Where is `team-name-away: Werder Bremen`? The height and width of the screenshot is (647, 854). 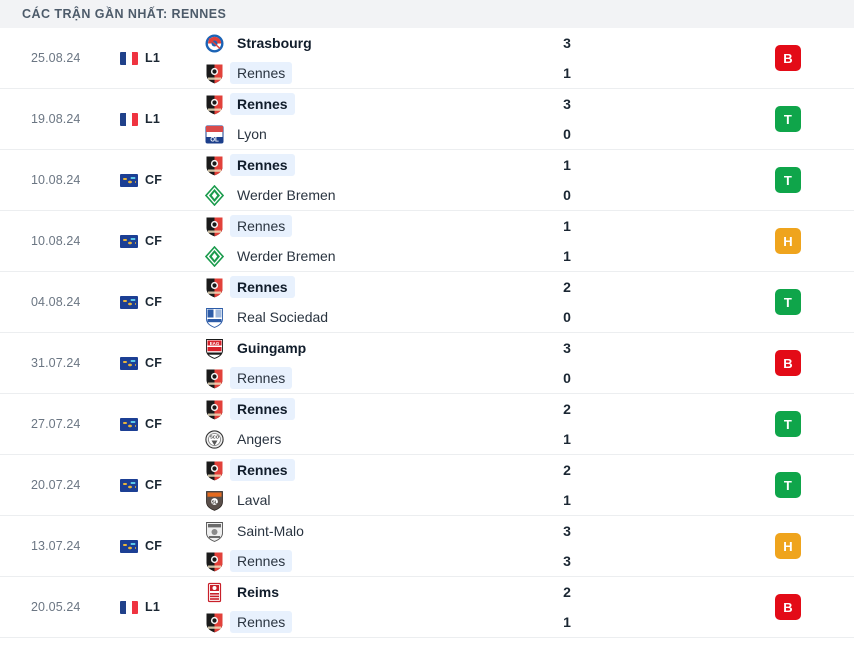 team-name-away: Werder Bremen is located at coordinates (286, 195).